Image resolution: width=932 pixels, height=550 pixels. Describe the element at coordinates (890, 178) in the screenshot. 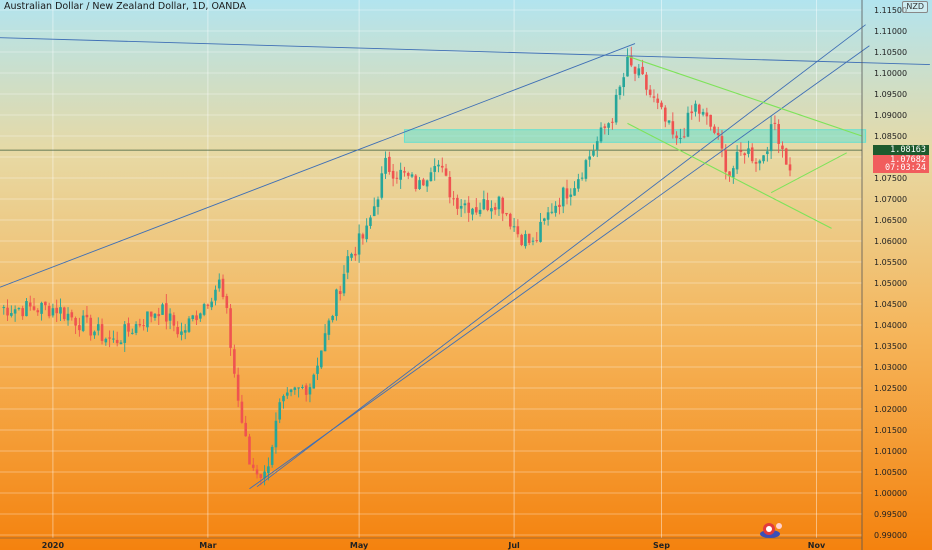

I see `y-tick-label: 1.07500` at that location.